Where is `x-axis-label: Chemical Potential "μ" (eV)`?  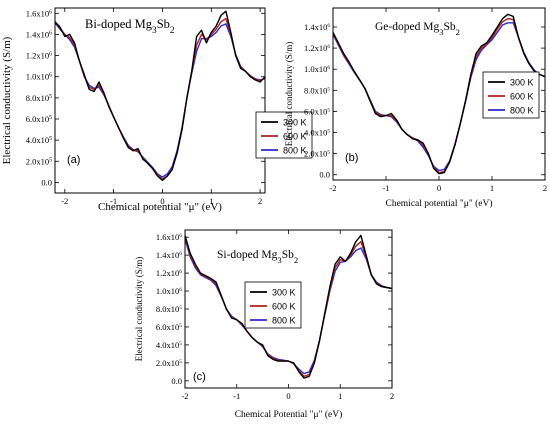 x-axis-label: Chemical Potential "μ" (eV) is located at coordinates (289, 414).